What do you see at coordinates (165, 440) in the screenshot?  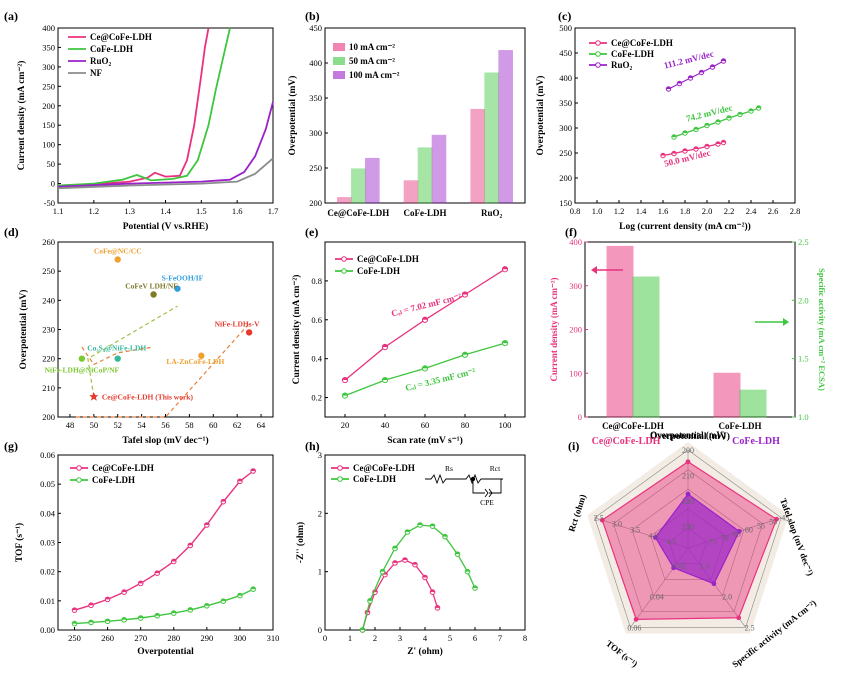 I see `x-axis-label: Tafel slop (mV dec⁻¹)` at bounding box center [165, 440].